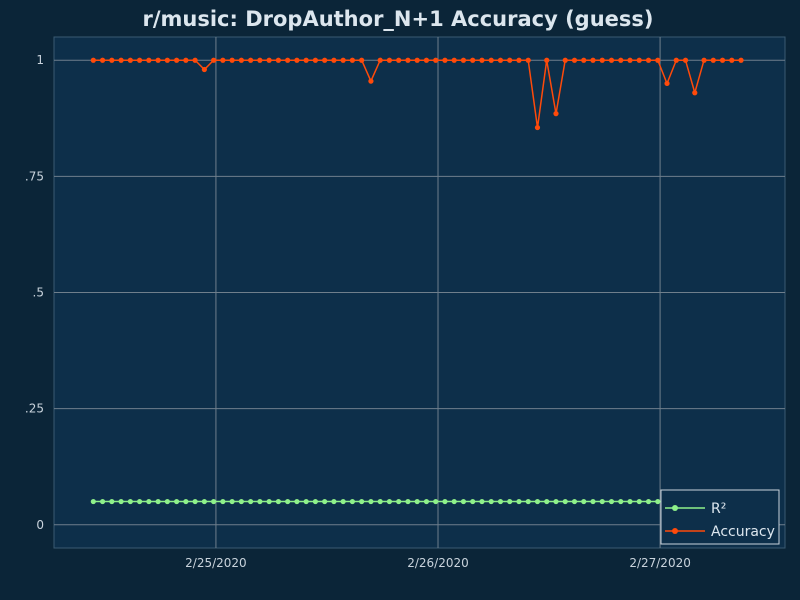  Describe the element at coordinates (718, 509) in the screenshot. I see `legend-r2-label: R²` at that location.